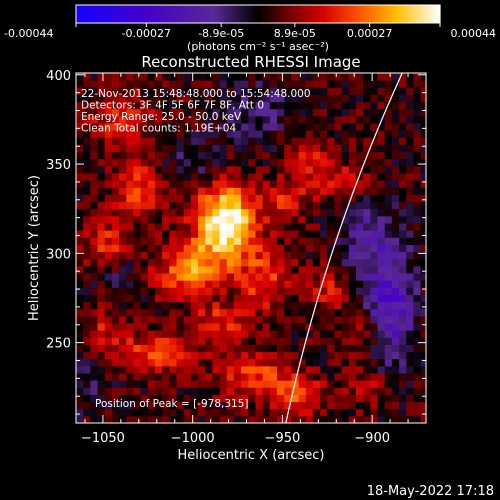 This screenshot has width=500, height=500. Describe the element at coordinates (172, 404) in the screenshot. I see `peak-position-label: Position of Peak = [-978,315]` at that location.